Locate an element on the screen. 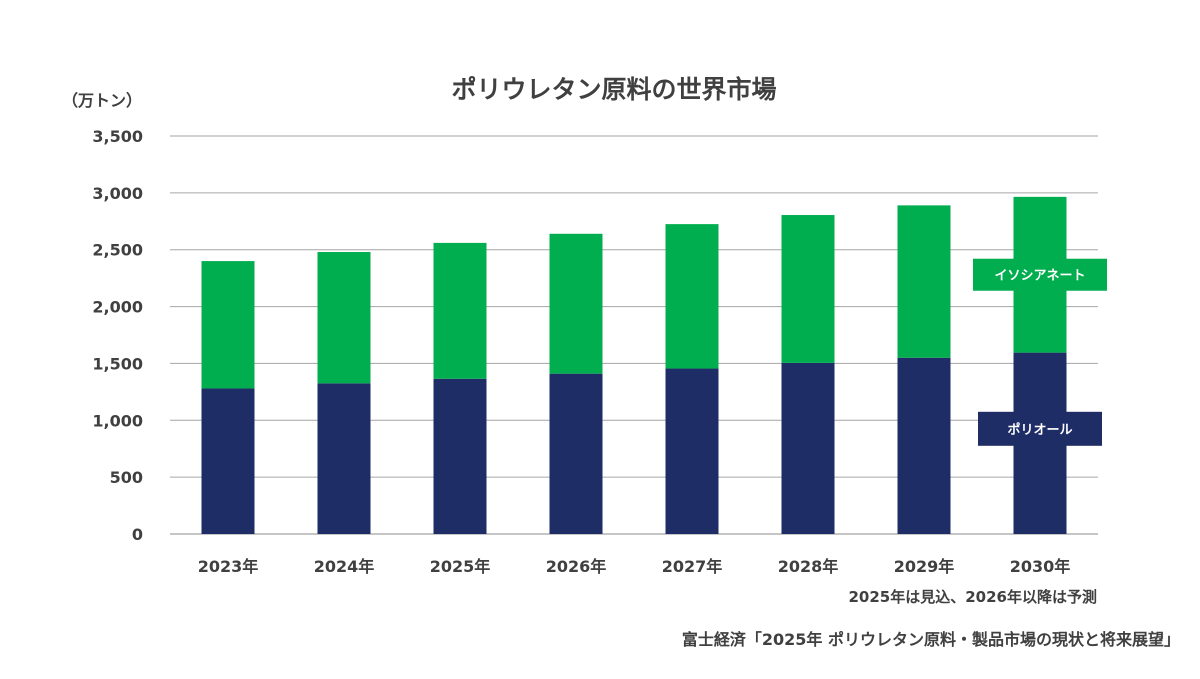  series-label-box-isocyanate is located at coordinates (1040, 274).